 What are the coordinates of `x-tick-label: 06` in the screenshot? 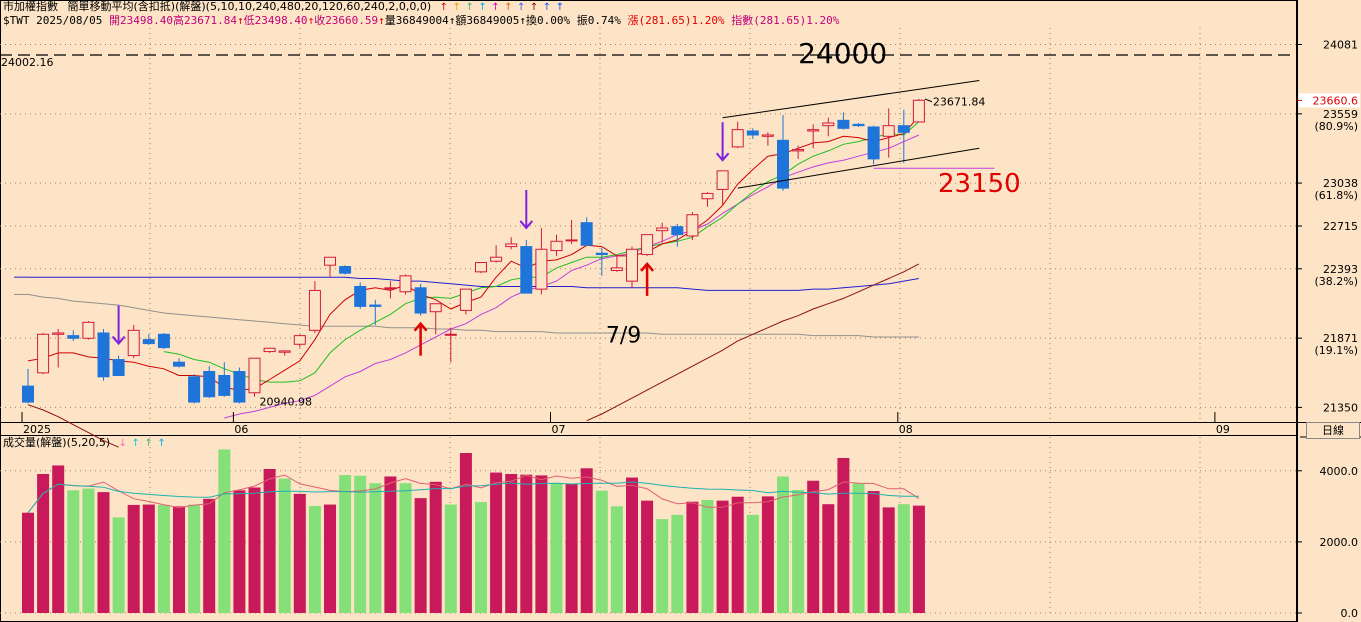 It's located at (241, 429).